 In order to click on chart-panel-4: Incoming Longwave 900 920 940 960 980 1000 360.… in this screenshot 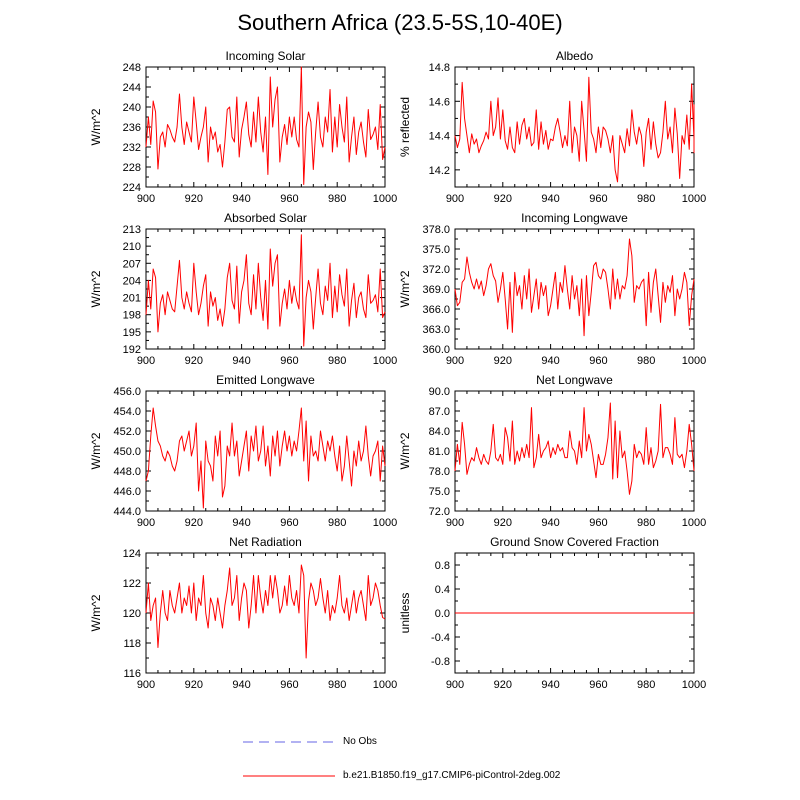, I will do `click(552, 289)`.